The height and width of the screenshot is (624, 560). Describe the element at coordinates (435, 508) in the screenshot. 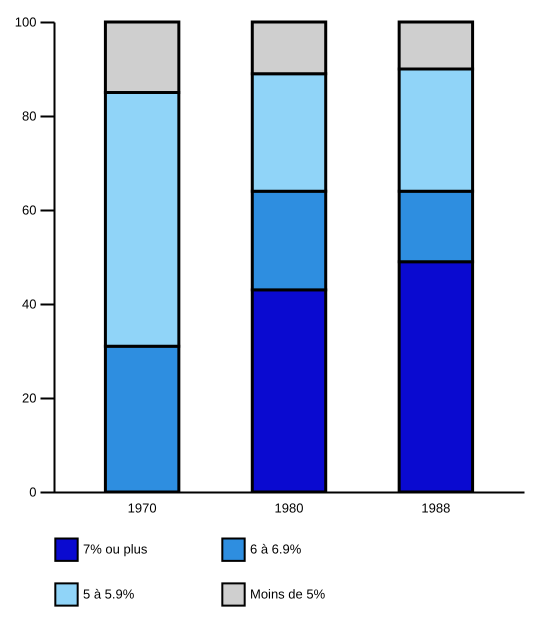

I see `x-tick-label: 1988` at that location.